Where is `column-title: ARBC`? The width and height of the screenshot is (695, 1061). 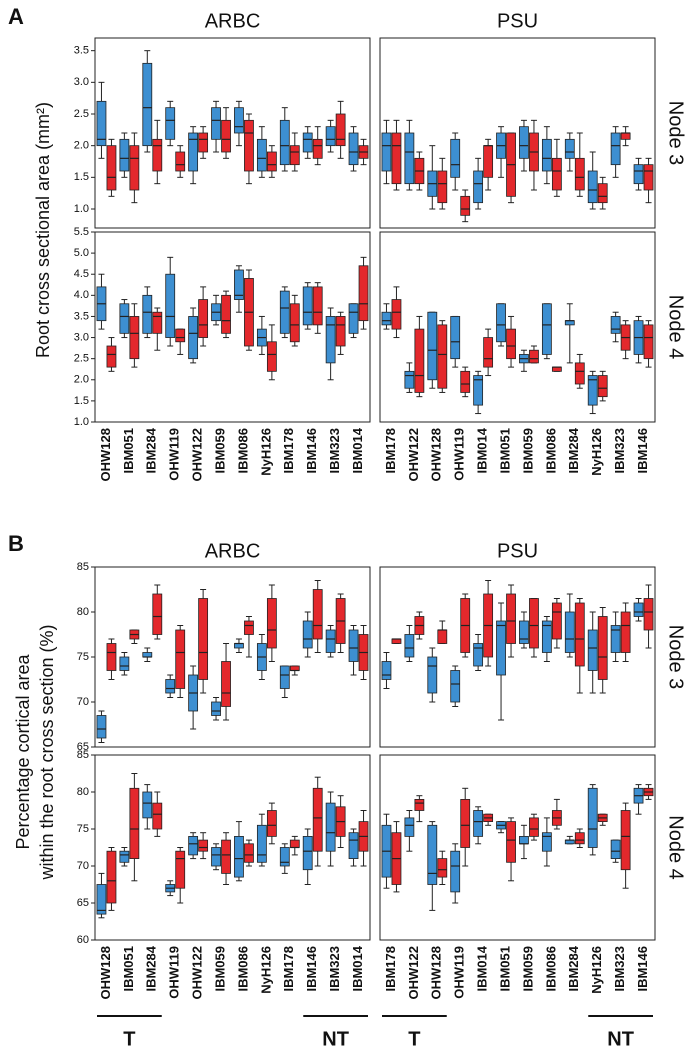 column-title: ARBC is located at coordinates (233, 21).